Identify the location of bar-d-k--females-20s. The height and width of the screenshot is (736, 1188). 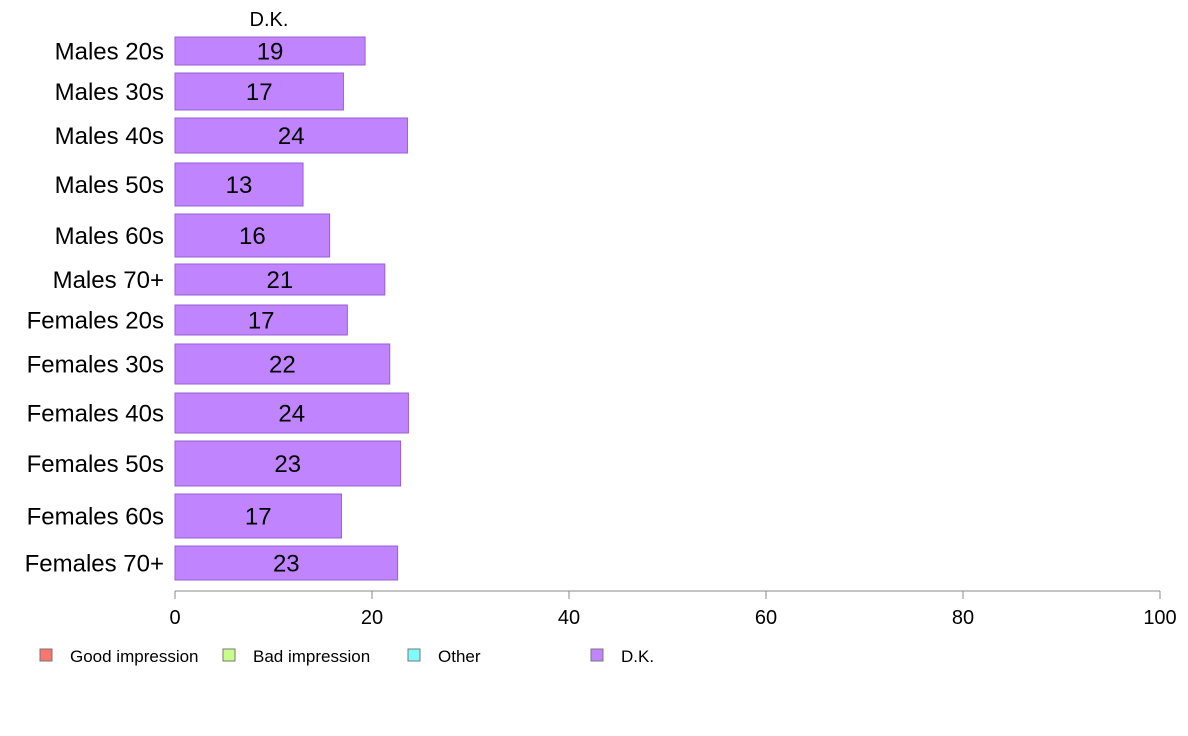
(261, 320).